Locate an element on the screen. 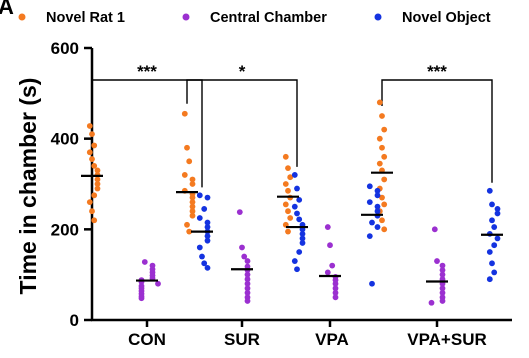 The width and height of the screenshot is (529, 358). legend-label: Novel Rat 1 is located at coordinates (85, 18).